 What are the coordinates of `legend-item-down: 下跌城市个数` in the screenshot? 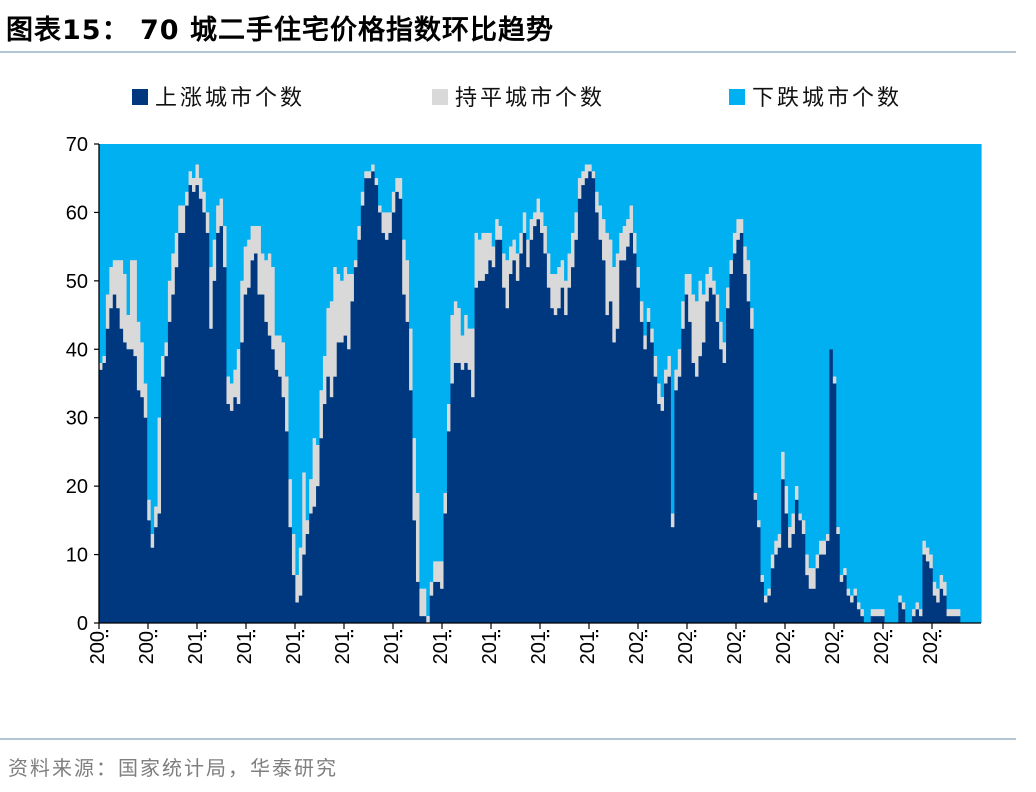 It's located at (815, 98).